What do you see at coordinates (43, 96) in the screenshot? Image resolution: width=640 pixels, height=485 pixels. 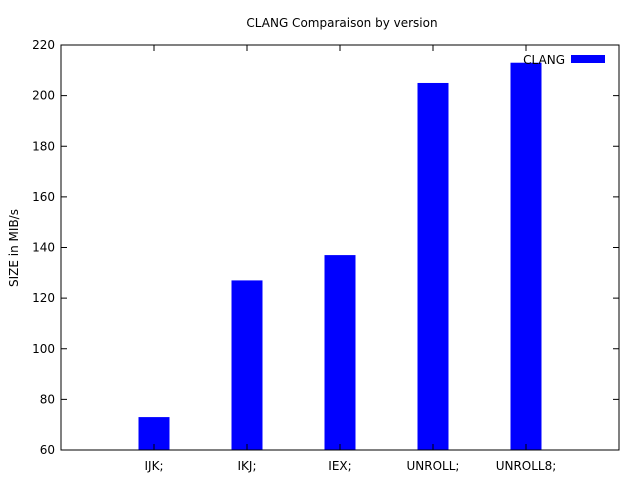 I see `y-tick-label-7: 200` at bounding box center [43, 96].